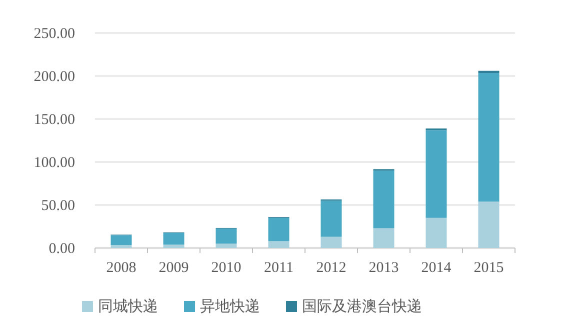  I want to click on x-tick-label: 2011, so click(279, 268).